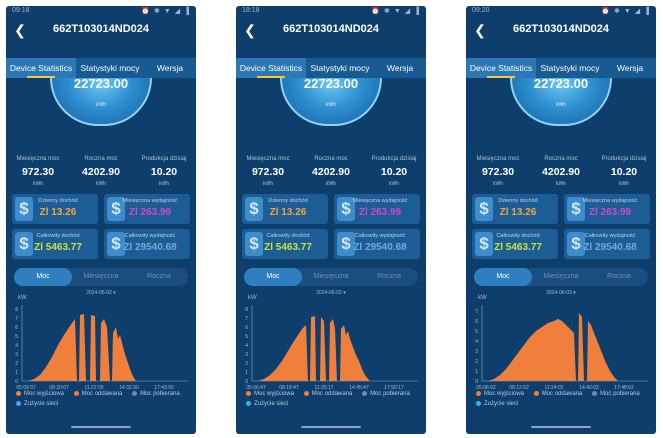  What do you see at coordinates (101, 31) in the screenshot?
I see `title-bar: ❮ 662T103014ND024` at bounding box center [101, 31].